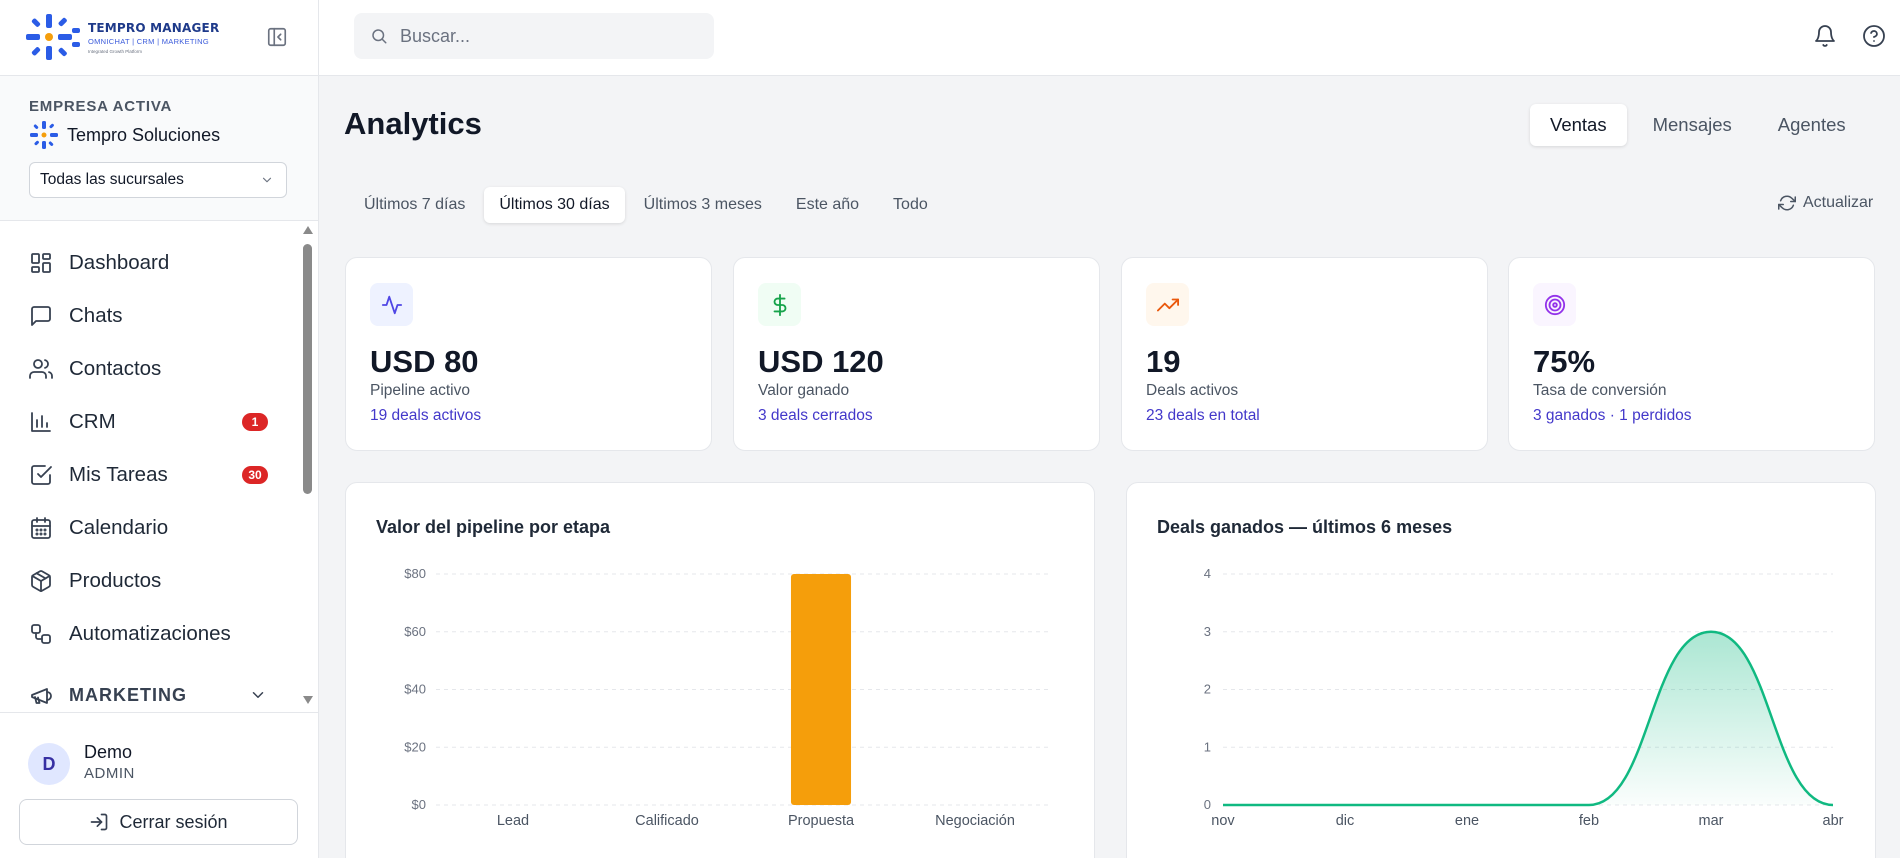  I want to click on series-line, so click(1528, 718).